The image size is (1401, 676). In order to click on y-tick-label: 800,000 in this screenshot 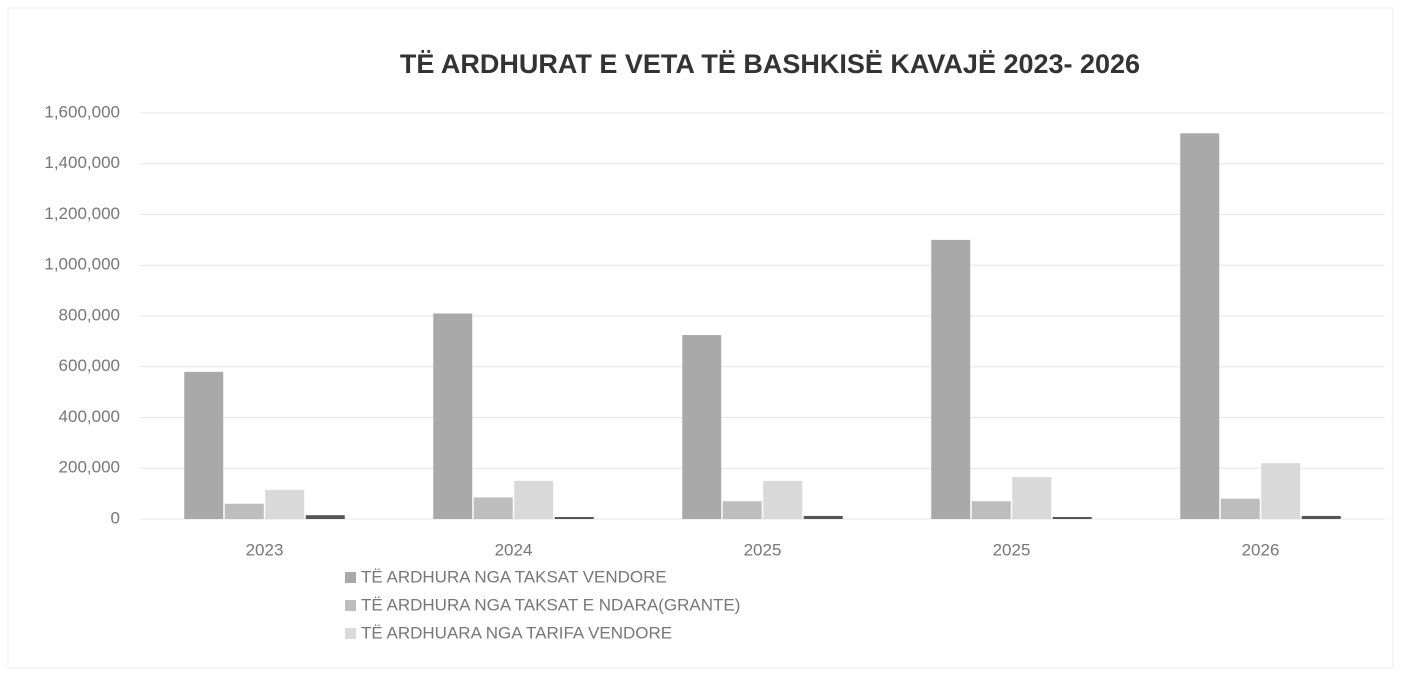, I will do `click(89, 314)`.